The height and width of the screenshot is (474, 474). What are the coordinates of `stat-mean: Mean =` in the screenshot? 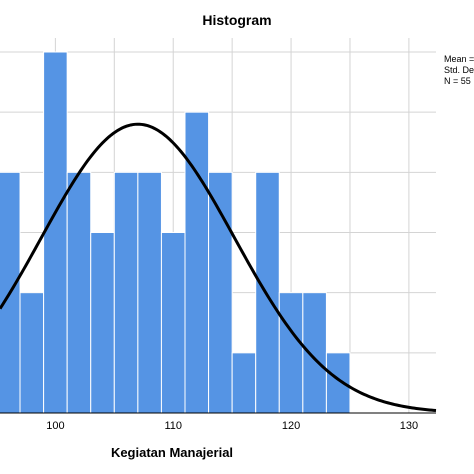 It's located at (459, 59).